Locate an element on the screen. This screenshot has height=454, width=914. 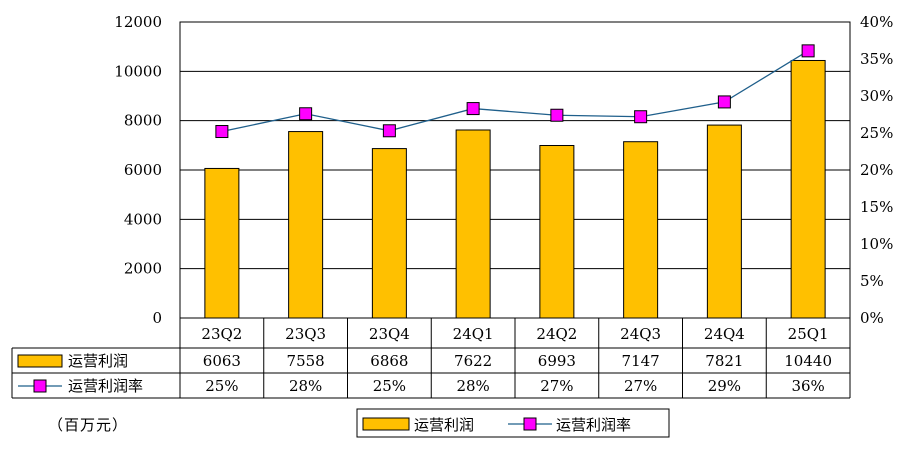
data-label: 36% is located at coordinates (807, 386).